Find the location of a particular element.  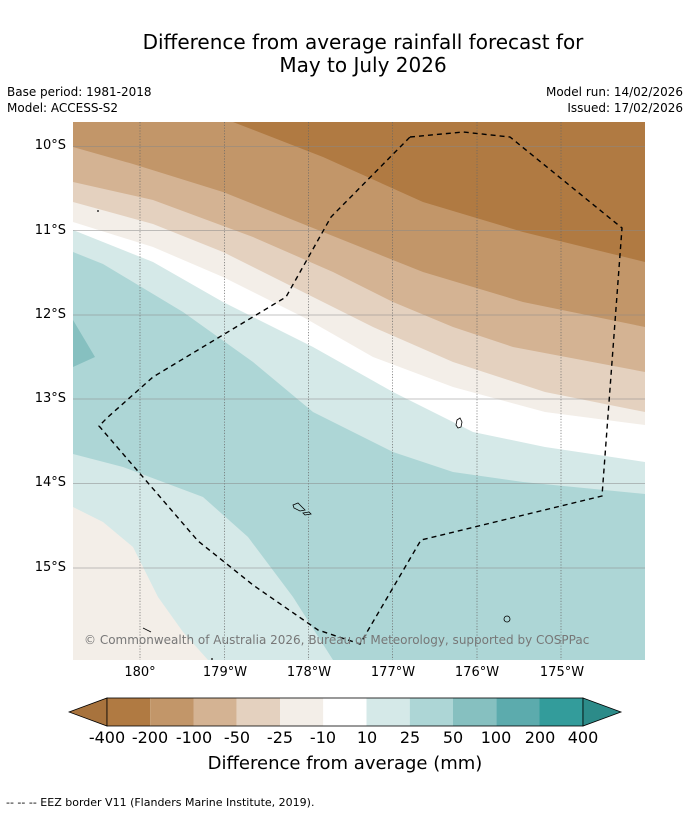

lon-label-178w: 178°W is located at coordinates (309, 672).